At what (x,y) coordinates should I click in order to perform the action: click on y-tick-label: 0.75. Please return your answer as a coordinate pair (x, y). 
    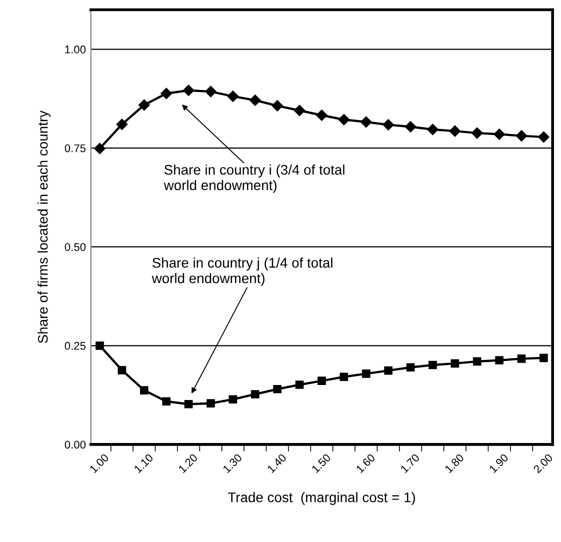
    Looking at the image, I should click on (75, 148).